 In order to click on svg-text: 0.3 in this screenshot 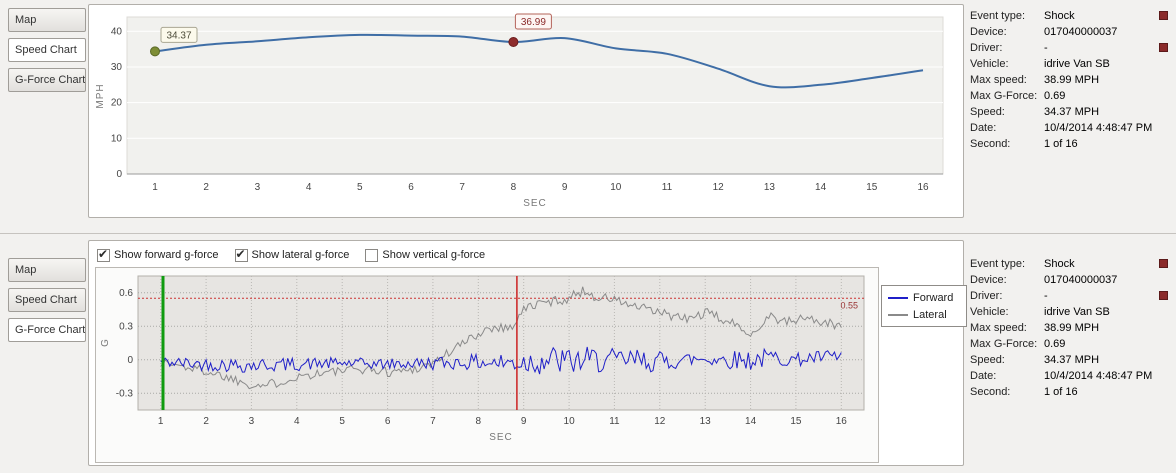, I will do `click(126, 326)`.